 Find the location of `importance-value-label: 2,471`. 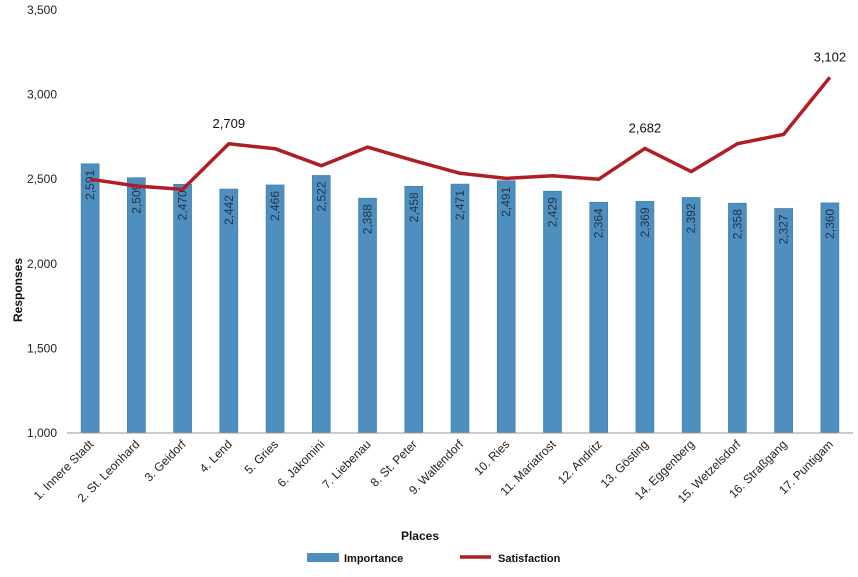

importance-value-label: 2,471 is located at coordinates (460, 205).